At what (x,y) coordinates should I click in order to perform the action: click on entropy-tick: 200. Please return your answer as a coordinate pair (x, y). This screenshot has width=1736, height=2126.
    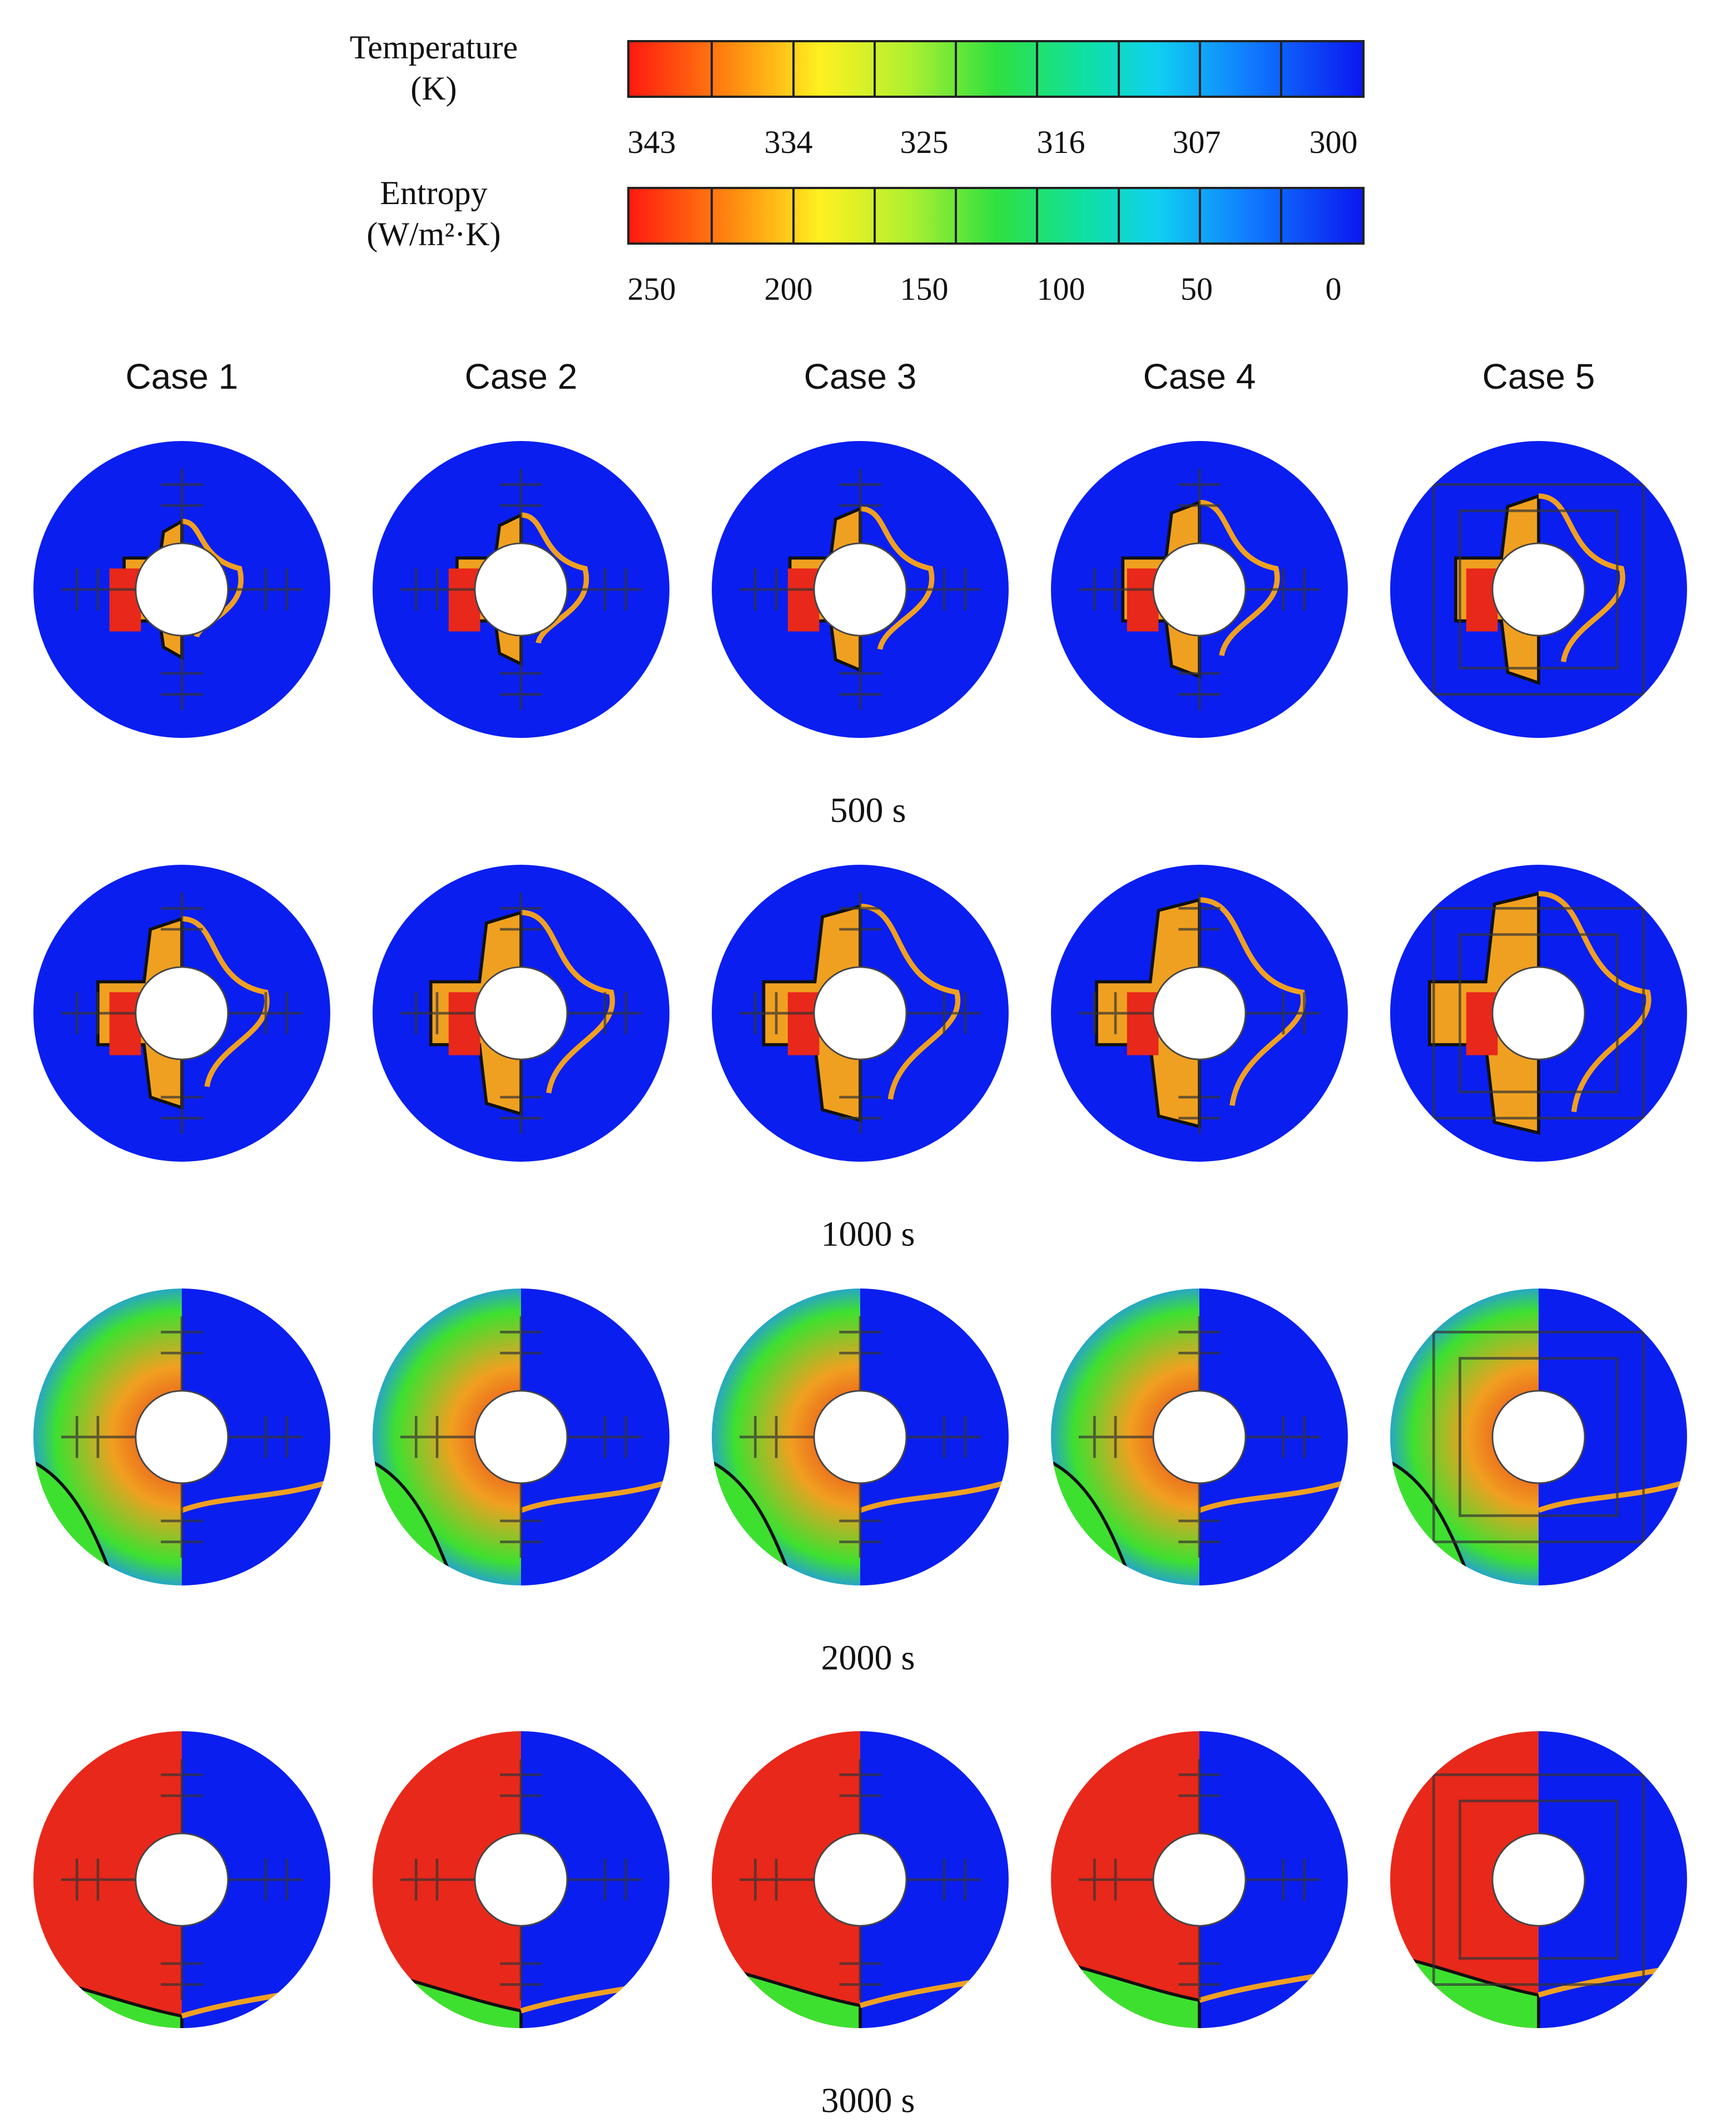
    Looking at the image, I should click on (788, 289).